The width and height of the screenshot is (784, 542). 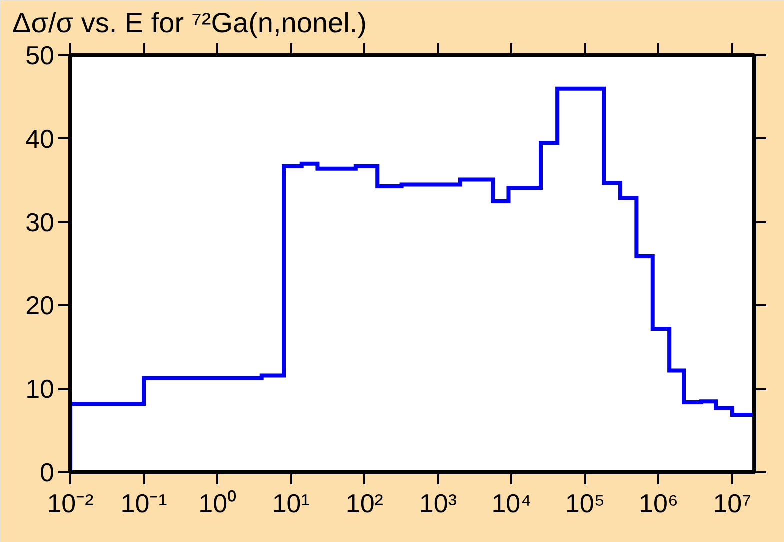 I want to click on y-tick-label: 50, so click(x=40, y=55).